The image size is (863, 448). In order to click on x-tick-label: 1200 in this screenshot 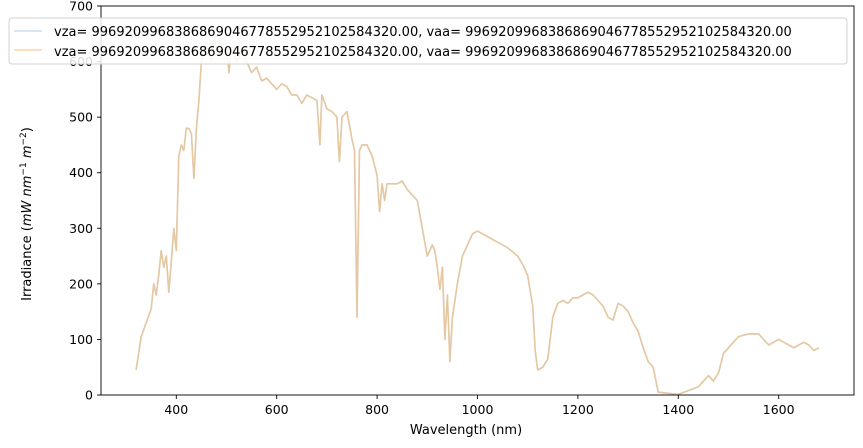, I will do `click(578, 409)`.